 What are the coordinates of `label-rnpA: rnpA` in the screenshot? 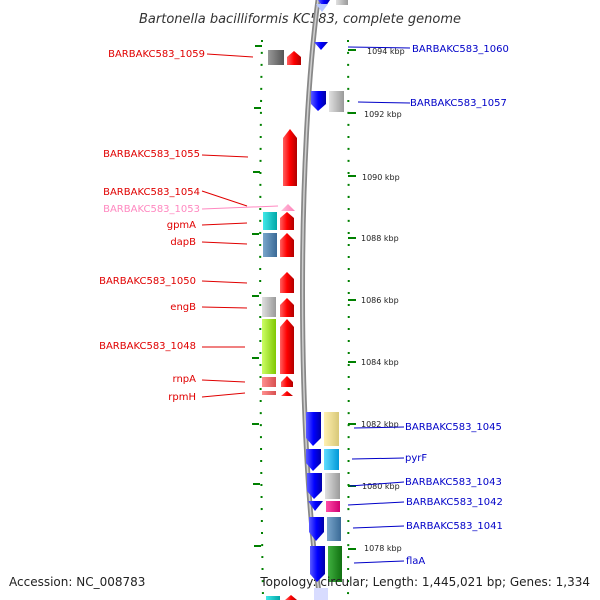 It's located at (185, 379).